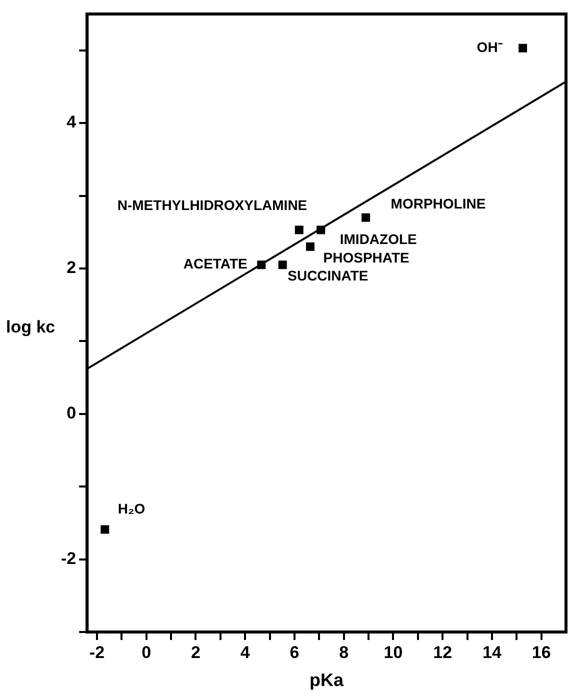 The width and height of the screenshot is (572, 700). I want to click on x-tick-label: 14, so click(492, 652).